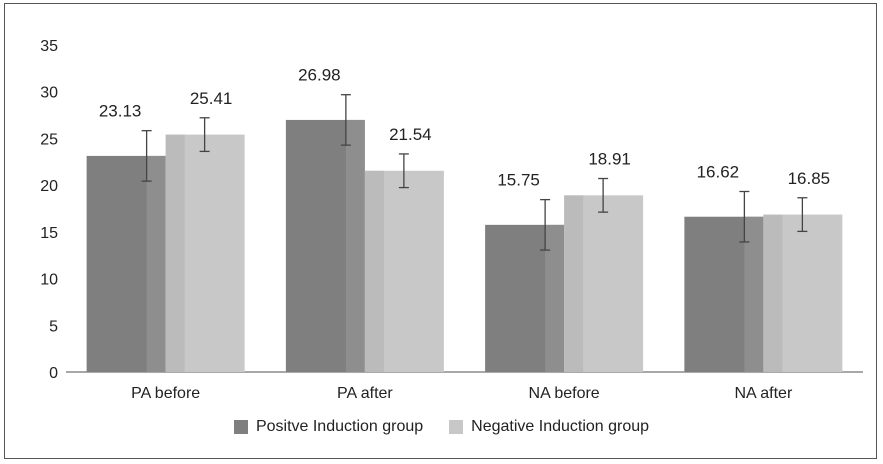  Describe the element at coordinates (165, 393) in the screenshot. I see `x-tick-label-0: PA before` at that location.